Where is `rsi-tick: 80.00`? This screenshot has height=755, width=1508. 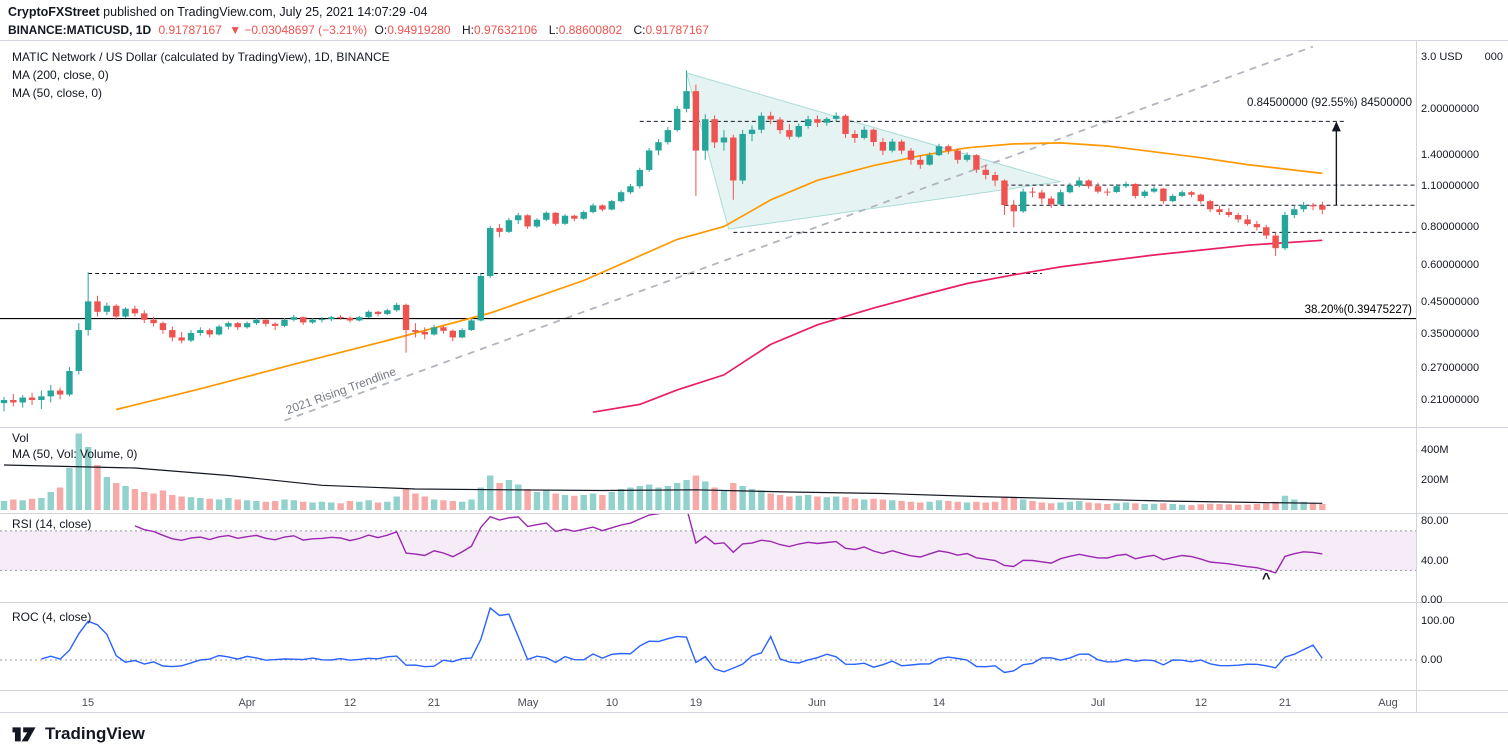 rsi-tick: 80.00 is located at coordinates (1435, 521).